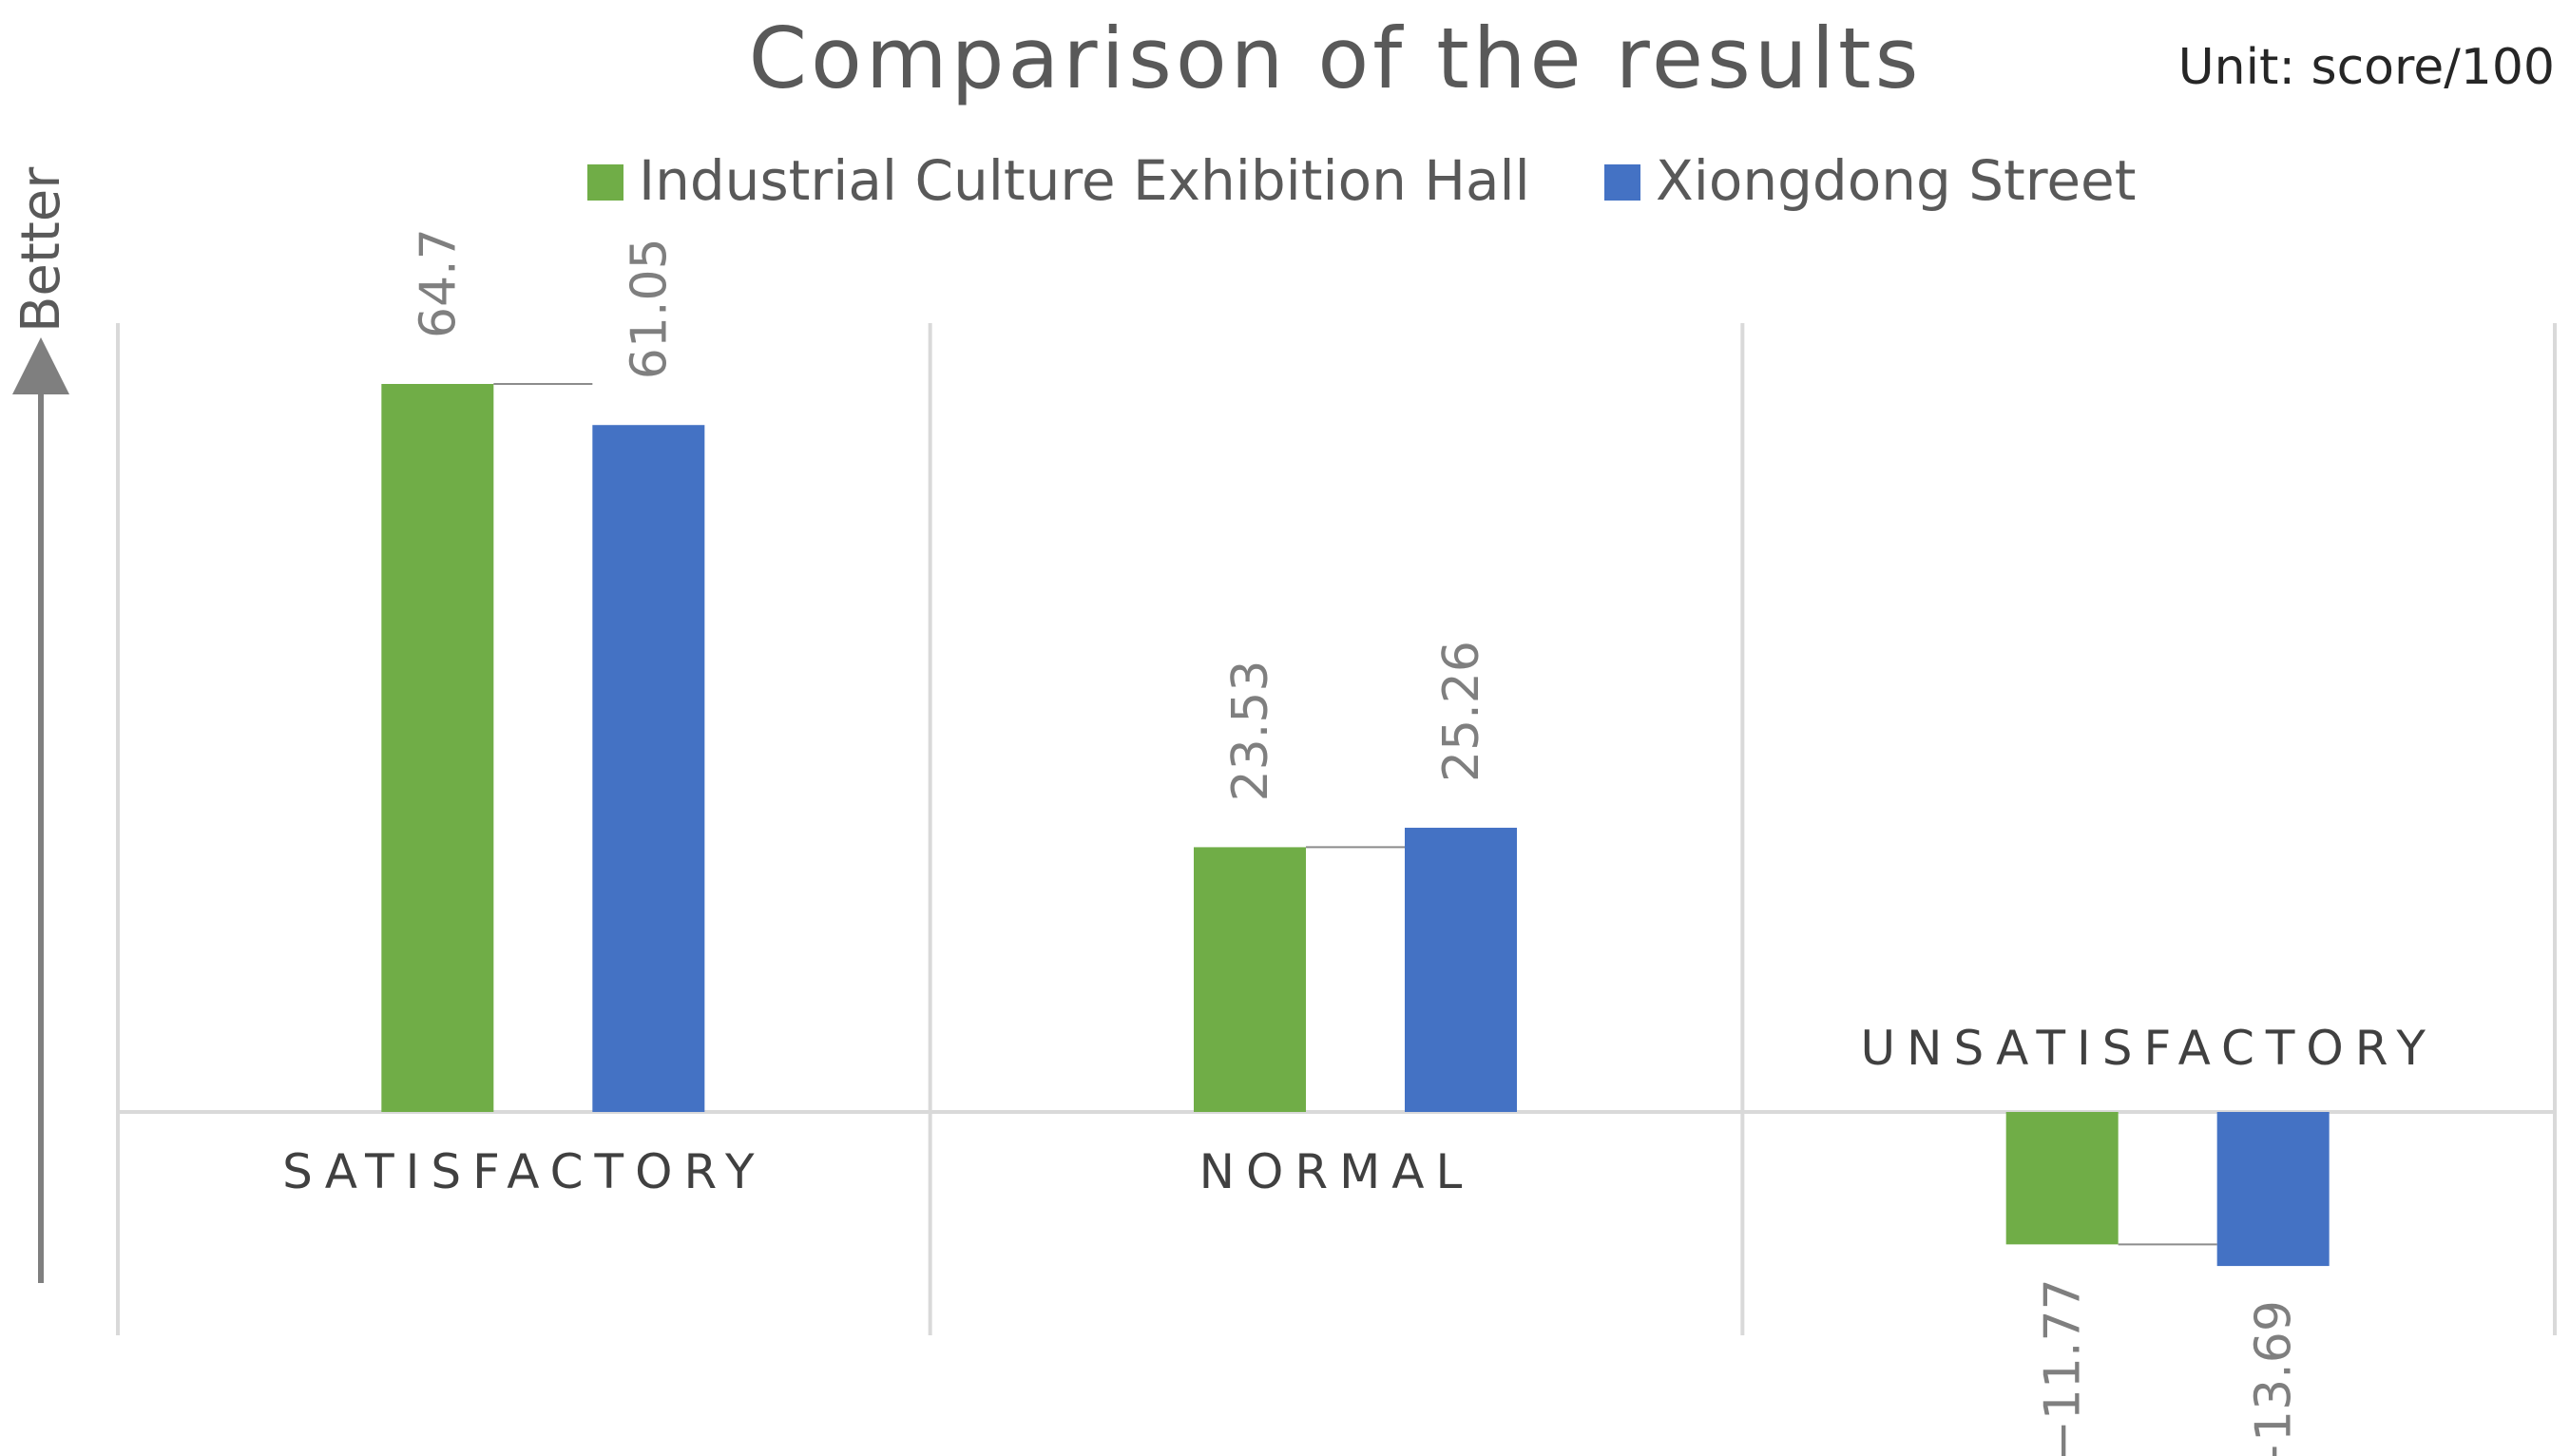 The width and height of the screenshot is (2570, 1456). What do you see at coordinates (649, 308) in the screenshot?
I see `data-label-satisfactory-xiongdong-street: 61.05` at bounding box center [649, 308].